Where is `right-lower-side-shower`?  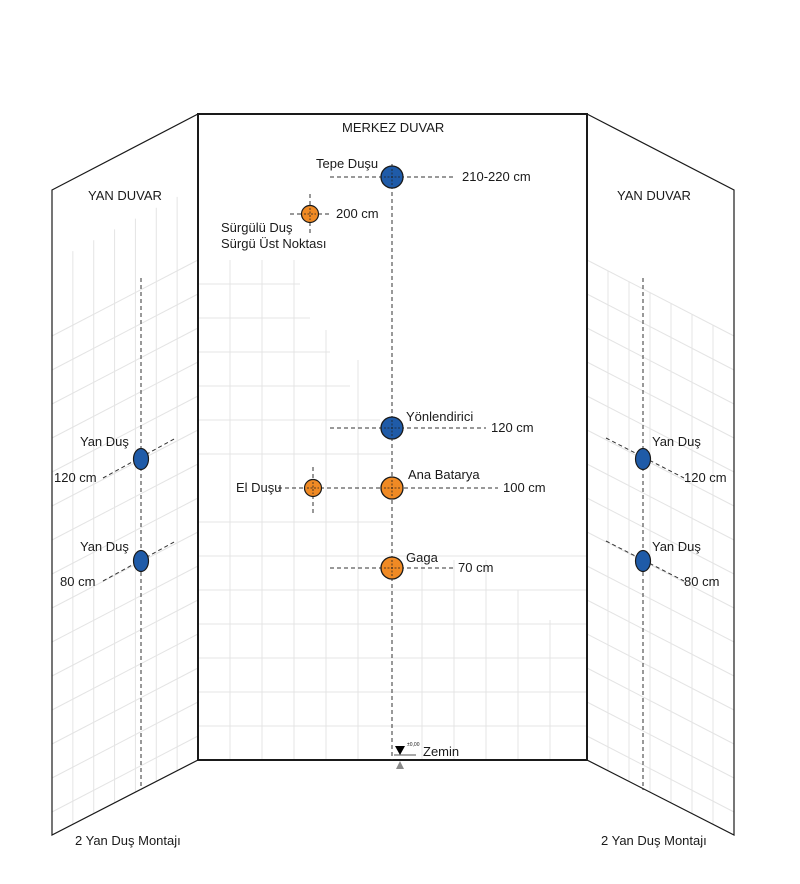
right-lower-side-shower is located at coordinates (643, 561).